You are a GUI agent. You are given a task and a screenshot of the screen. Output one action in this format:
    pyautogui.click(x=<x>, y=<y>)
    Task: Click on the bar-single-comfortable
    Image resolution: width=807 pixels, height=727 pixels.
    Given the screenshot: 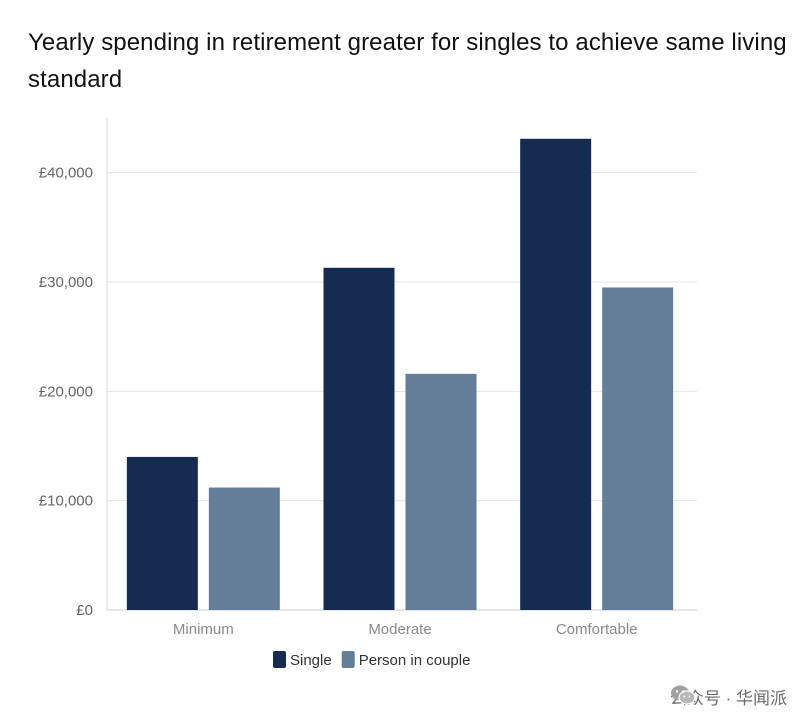 What is the action you would take?
    pyautogui.click(x=556, y=374)
    